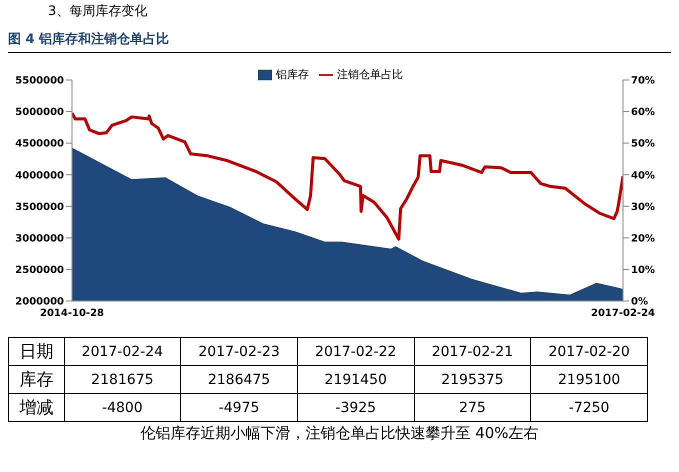 Image resolution: width=679 pixels, height=472 pixels. Describe the element at coordinates (39, 207) in the screenshot. I see `y-tick-label: 3500000` at that location.